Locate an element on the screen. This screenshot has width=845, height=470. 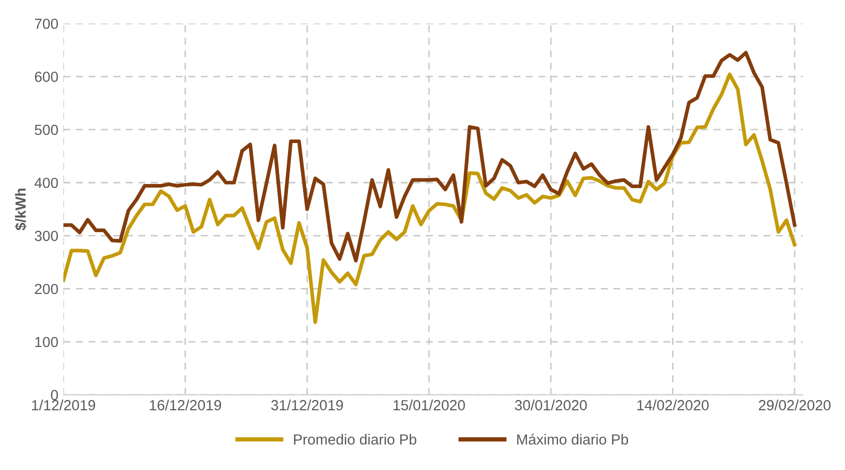
y-tick-label: 300 is located at coordinates (46, 236).